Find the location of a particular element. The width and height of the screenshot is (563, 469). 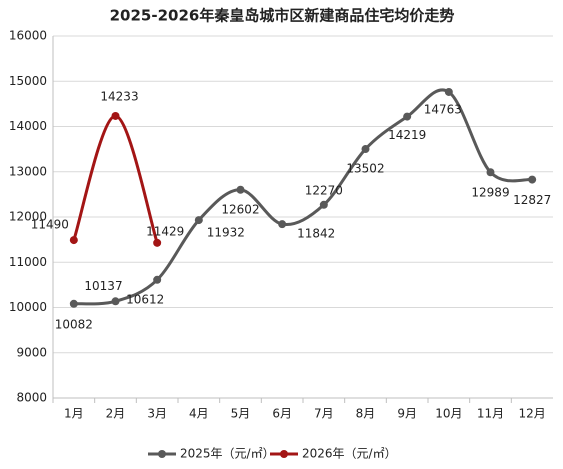

y-tick-label: 13000 is located at coordinates (28, 171).